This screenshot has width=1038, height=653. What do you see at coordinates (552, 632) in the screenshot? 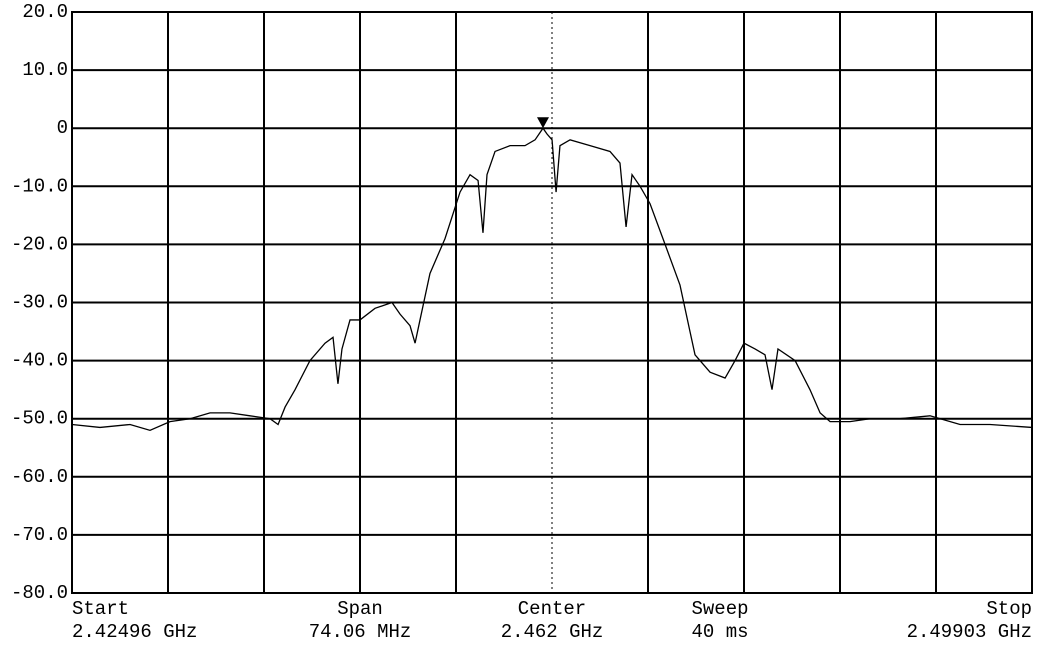
I see `annotation-value: 2.462 GHz` at bounding box center [552, 632].